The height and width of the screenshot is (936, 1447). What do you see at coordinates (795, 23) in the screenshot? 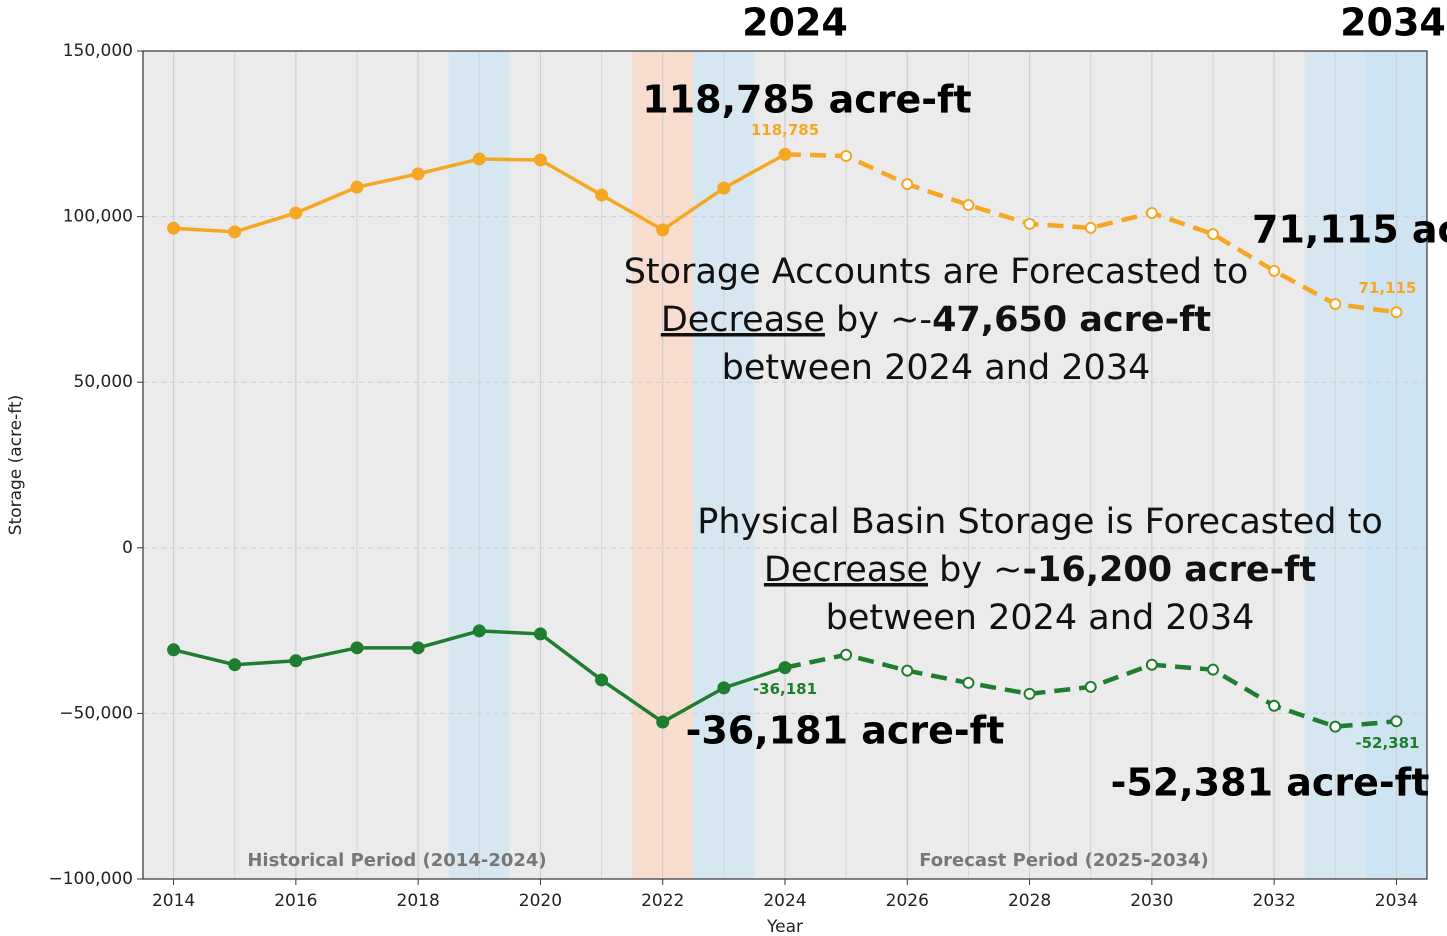
I see `header-label: 2024` at bounding box center [795, 23].